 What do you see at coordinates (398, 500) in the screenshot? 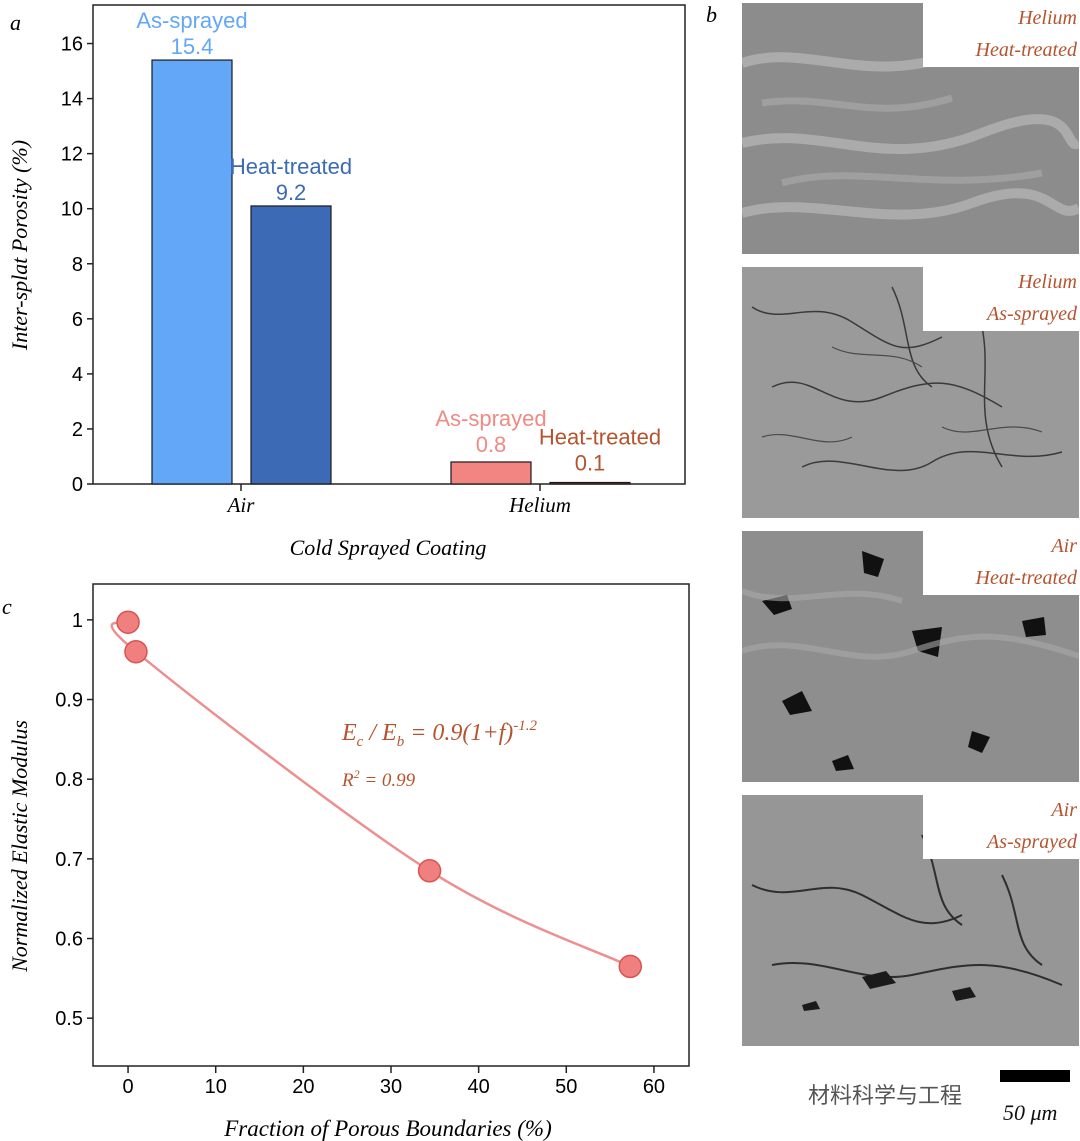
I see `x-axis-a: Air Helium` at bounding box center [398, 500].